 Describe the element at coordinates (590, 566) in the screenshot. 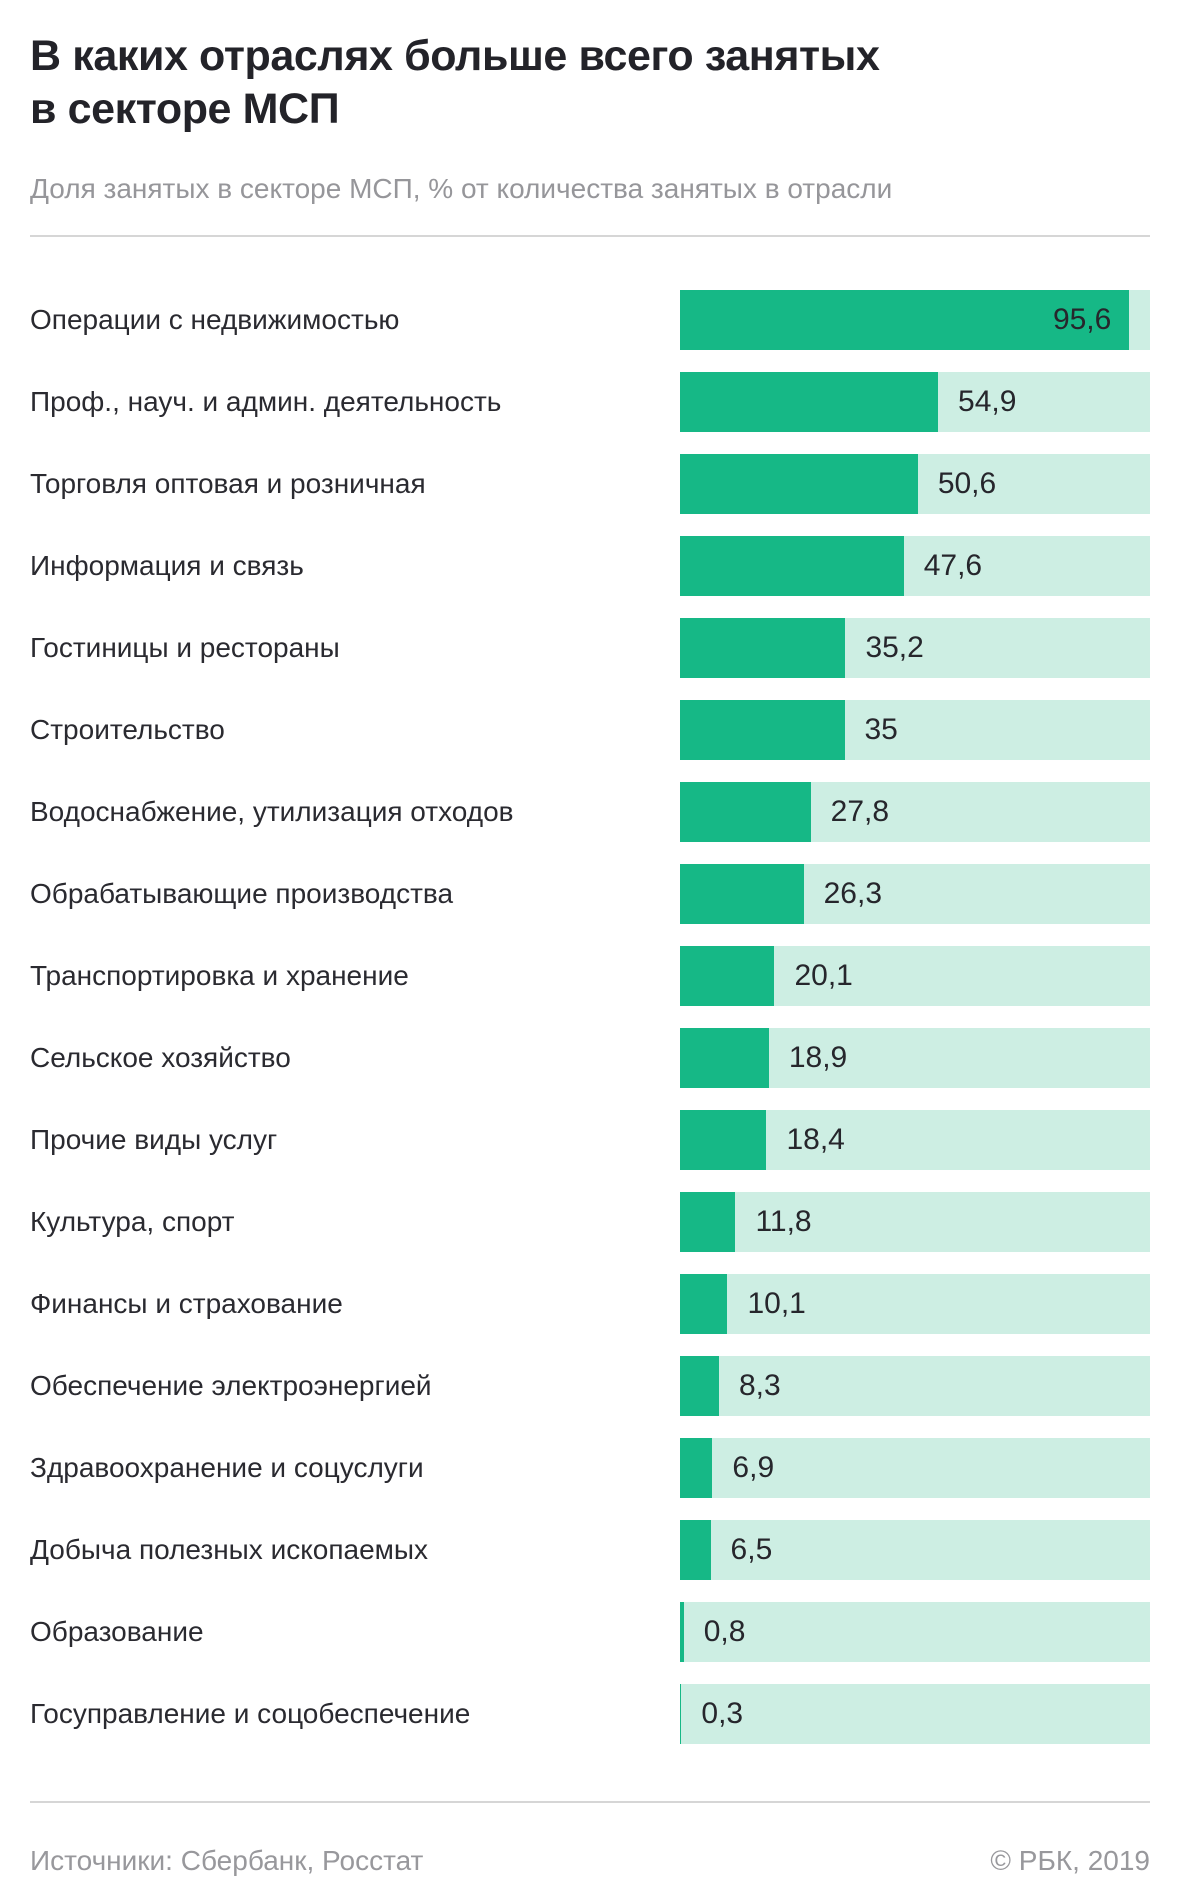

I see `chart-row: Информация и связь 47,6` at that location.